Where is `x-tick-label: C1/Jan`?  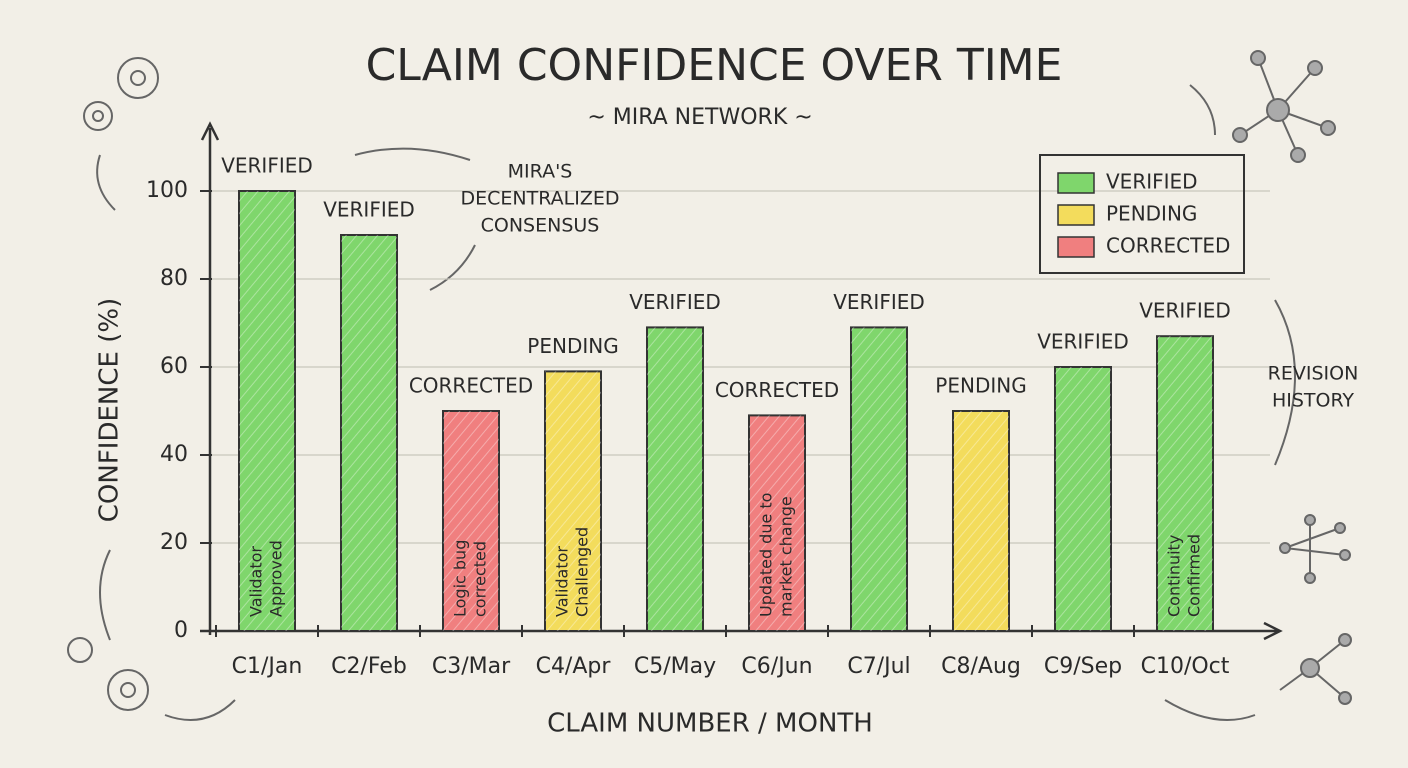 x-tick-label: C1/Jan is located at coordinates (267, 666).